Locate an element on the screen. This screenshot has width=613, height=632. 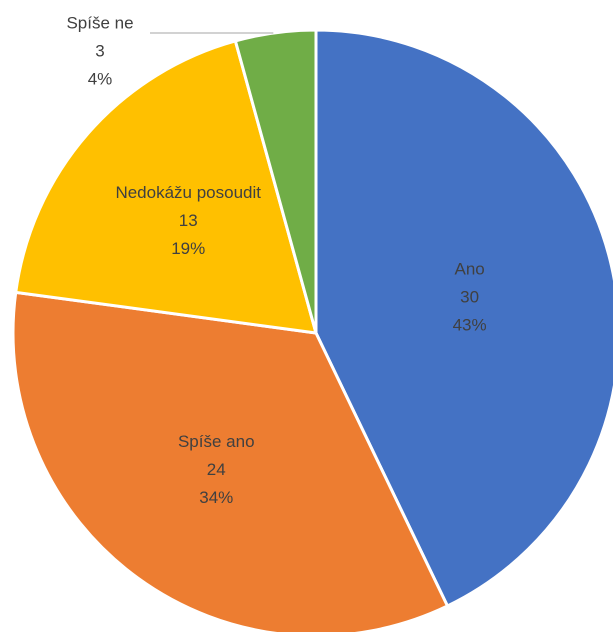
slice-label: Ano is located at coordinates (469, 268).